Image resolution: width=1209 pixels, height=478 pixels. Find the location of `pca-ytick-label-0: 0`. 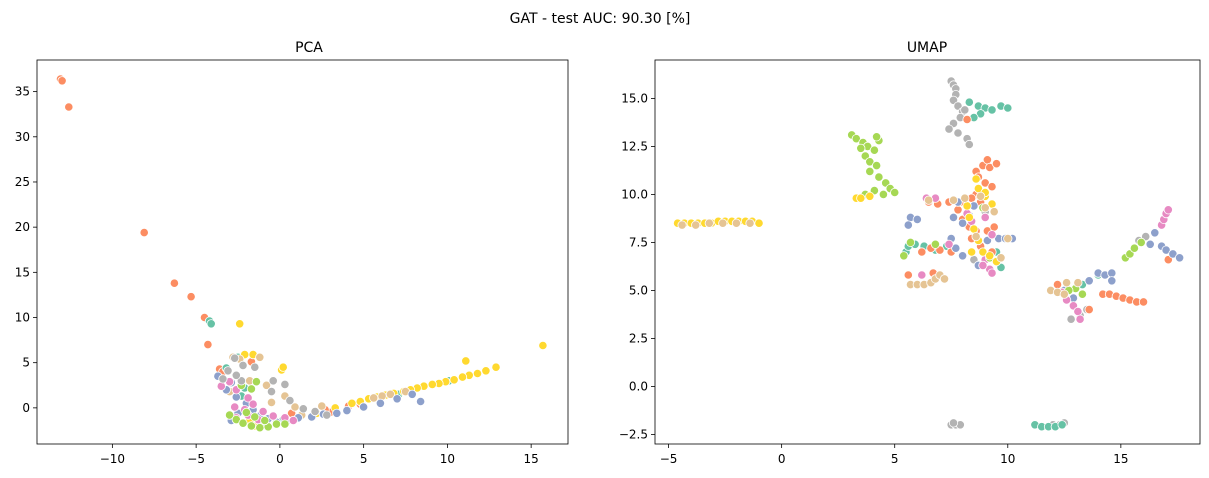

pca-ytick-label-0: 0 is located at coordinates (26, 408).